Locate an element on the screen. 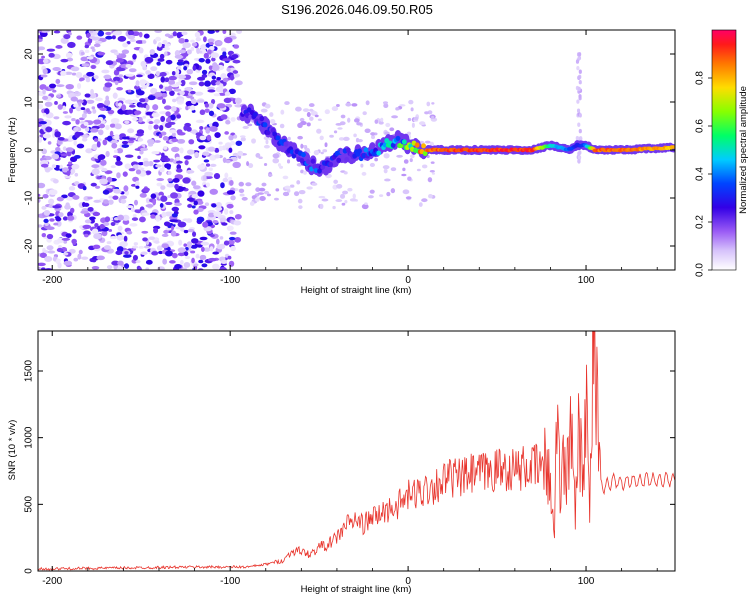 The height and width of the screenshot is (600, 750). snr-y-tick-label: 0 is located at coordinates (29, 571).